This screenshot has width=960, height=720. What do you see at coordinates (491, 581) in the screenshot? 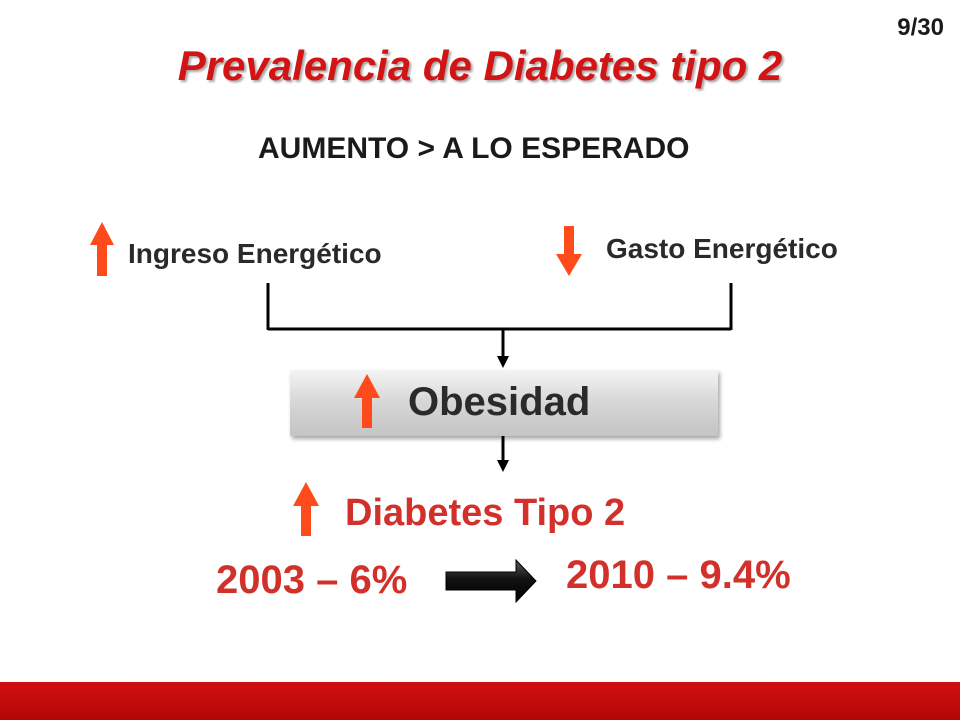
I see `arrow-right-icon` at bounding box center [491, 581].